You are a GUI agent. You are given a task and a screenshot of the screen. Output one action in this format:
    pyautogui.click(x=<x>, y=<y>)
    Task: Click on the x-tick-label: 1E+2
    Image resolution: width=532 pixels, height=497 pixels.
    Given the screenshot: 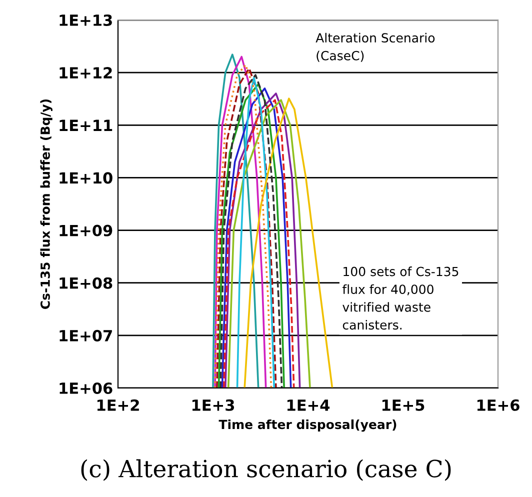 What is the action you would take?
    pyautogui.click(x=118, y=405)
    